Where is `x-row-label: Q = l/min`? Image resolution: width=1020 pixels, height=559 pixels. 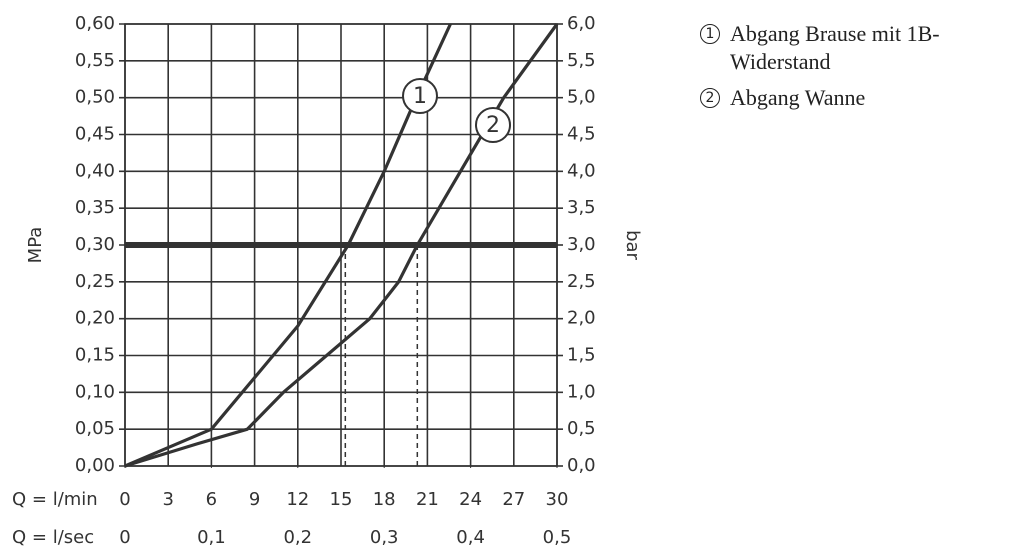
x-row-label: Q = l/min is located at coordinates (55, 499).